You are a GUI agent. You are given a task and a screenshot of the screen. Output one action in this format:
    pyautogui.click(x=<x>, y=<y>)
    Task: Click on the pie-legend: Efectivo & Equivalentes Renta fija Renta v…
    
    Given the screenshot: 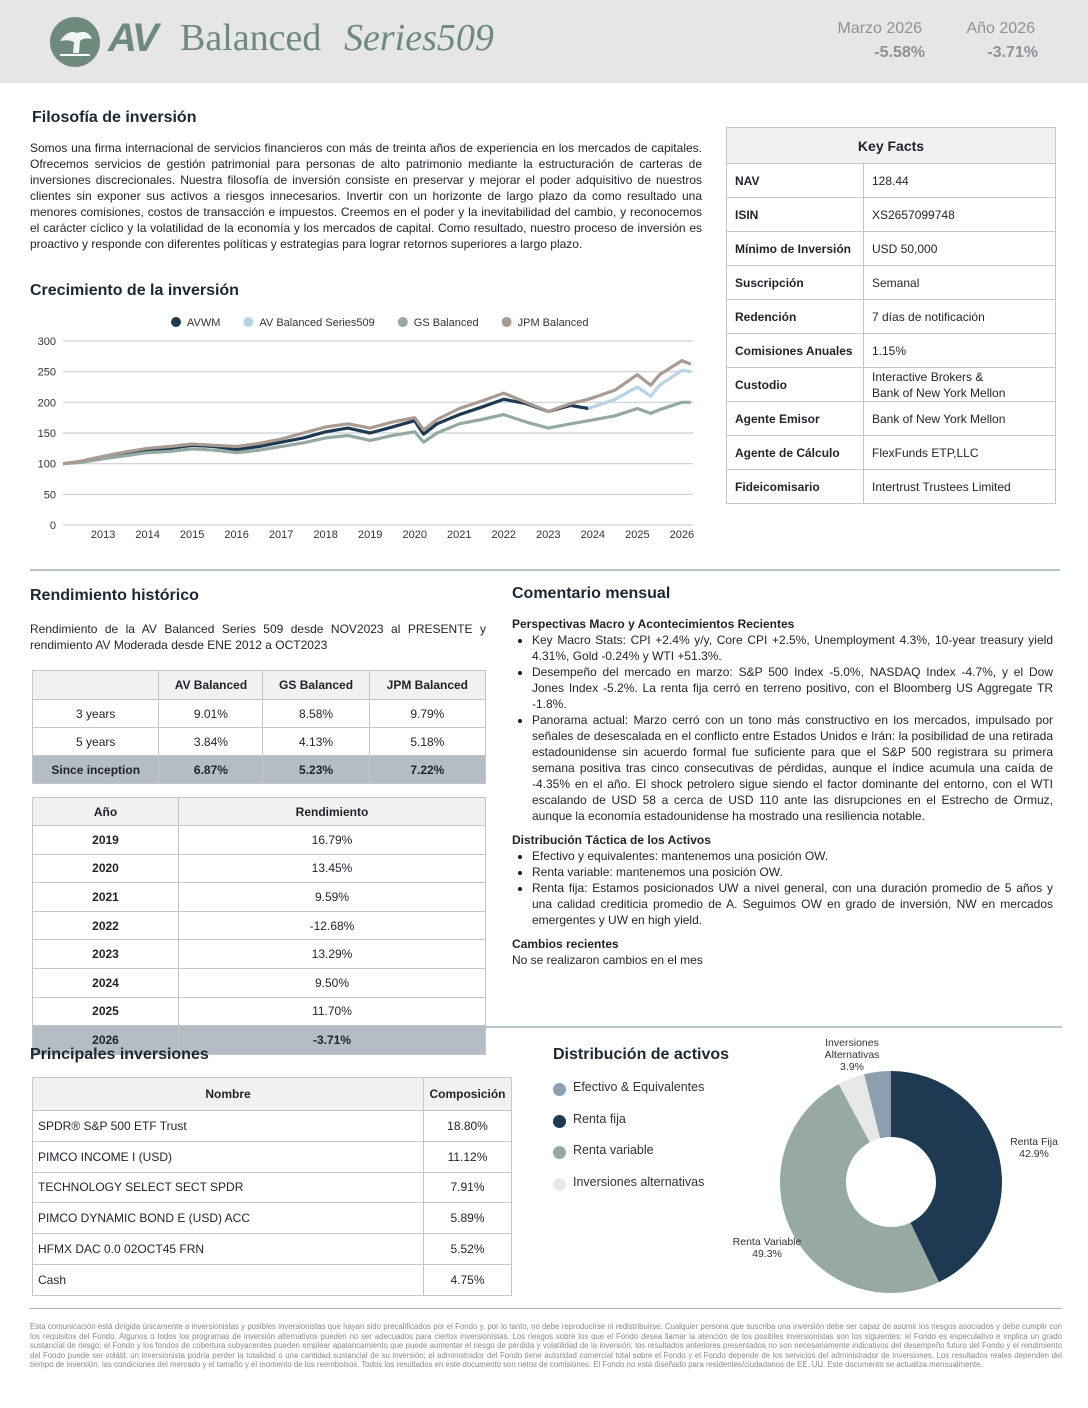 What is the action you would take?
    pyautogui.click(x=653, y=1140)
    